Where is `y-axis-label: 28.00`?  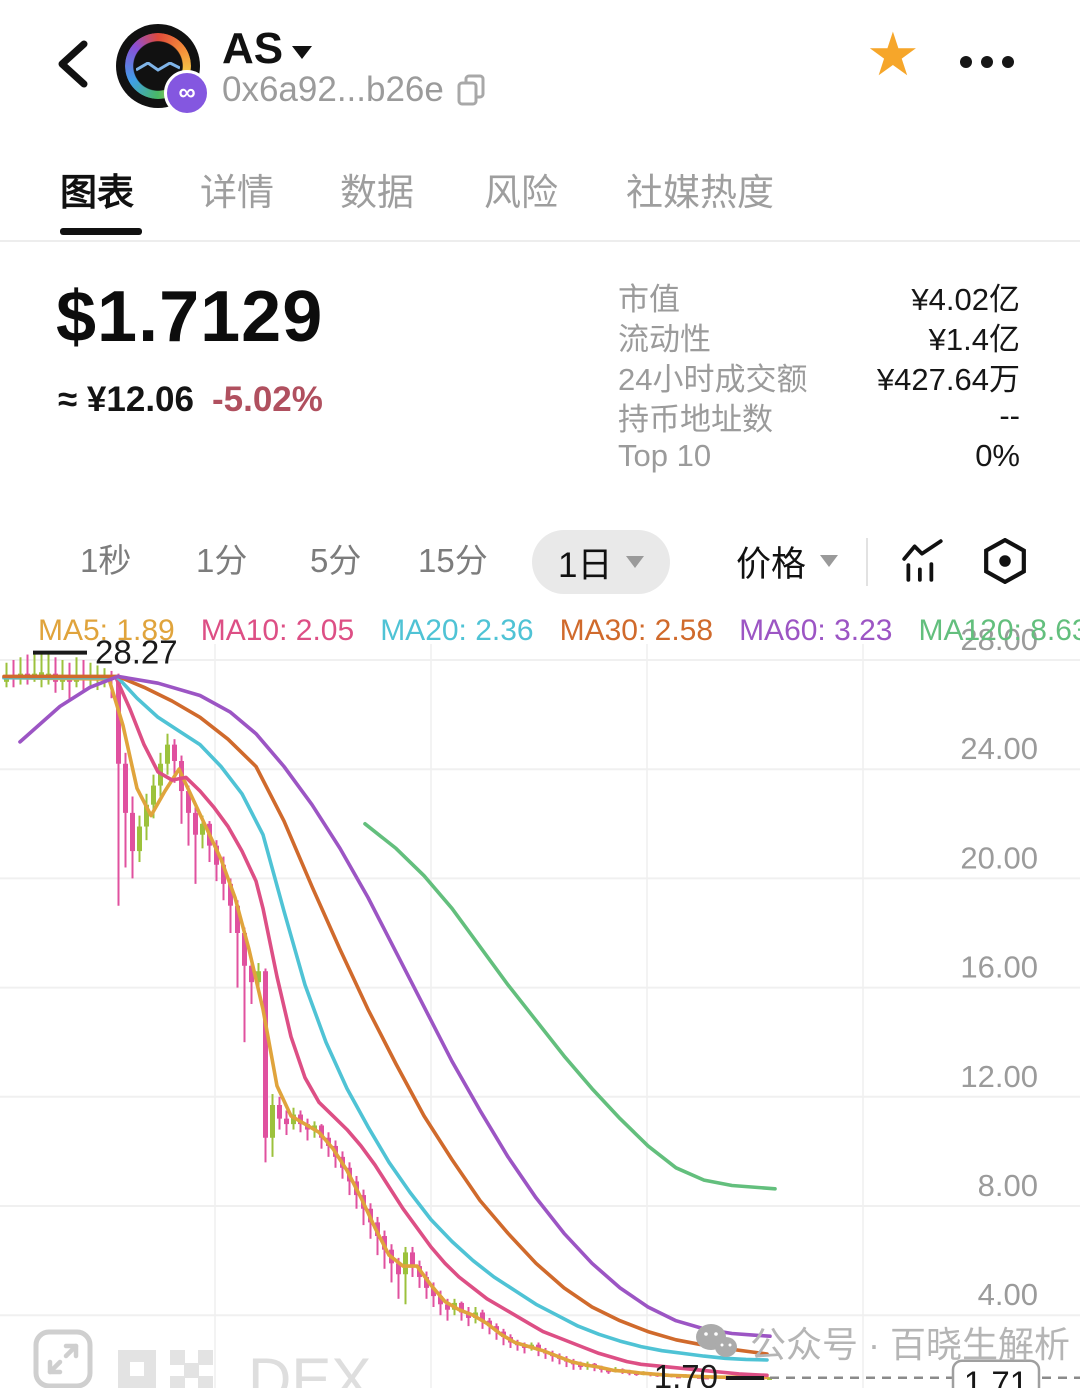 y-axis-label: 28.00 is located at coordinates (999, 639).